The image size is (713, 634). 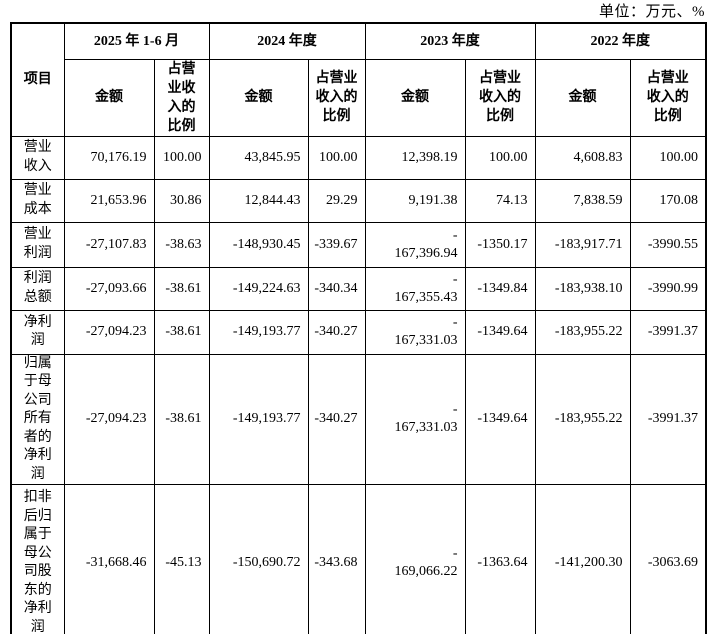 I want to click on ratio-header-2025: 占营 业收 入的 比例, so click(x=181, y=97).